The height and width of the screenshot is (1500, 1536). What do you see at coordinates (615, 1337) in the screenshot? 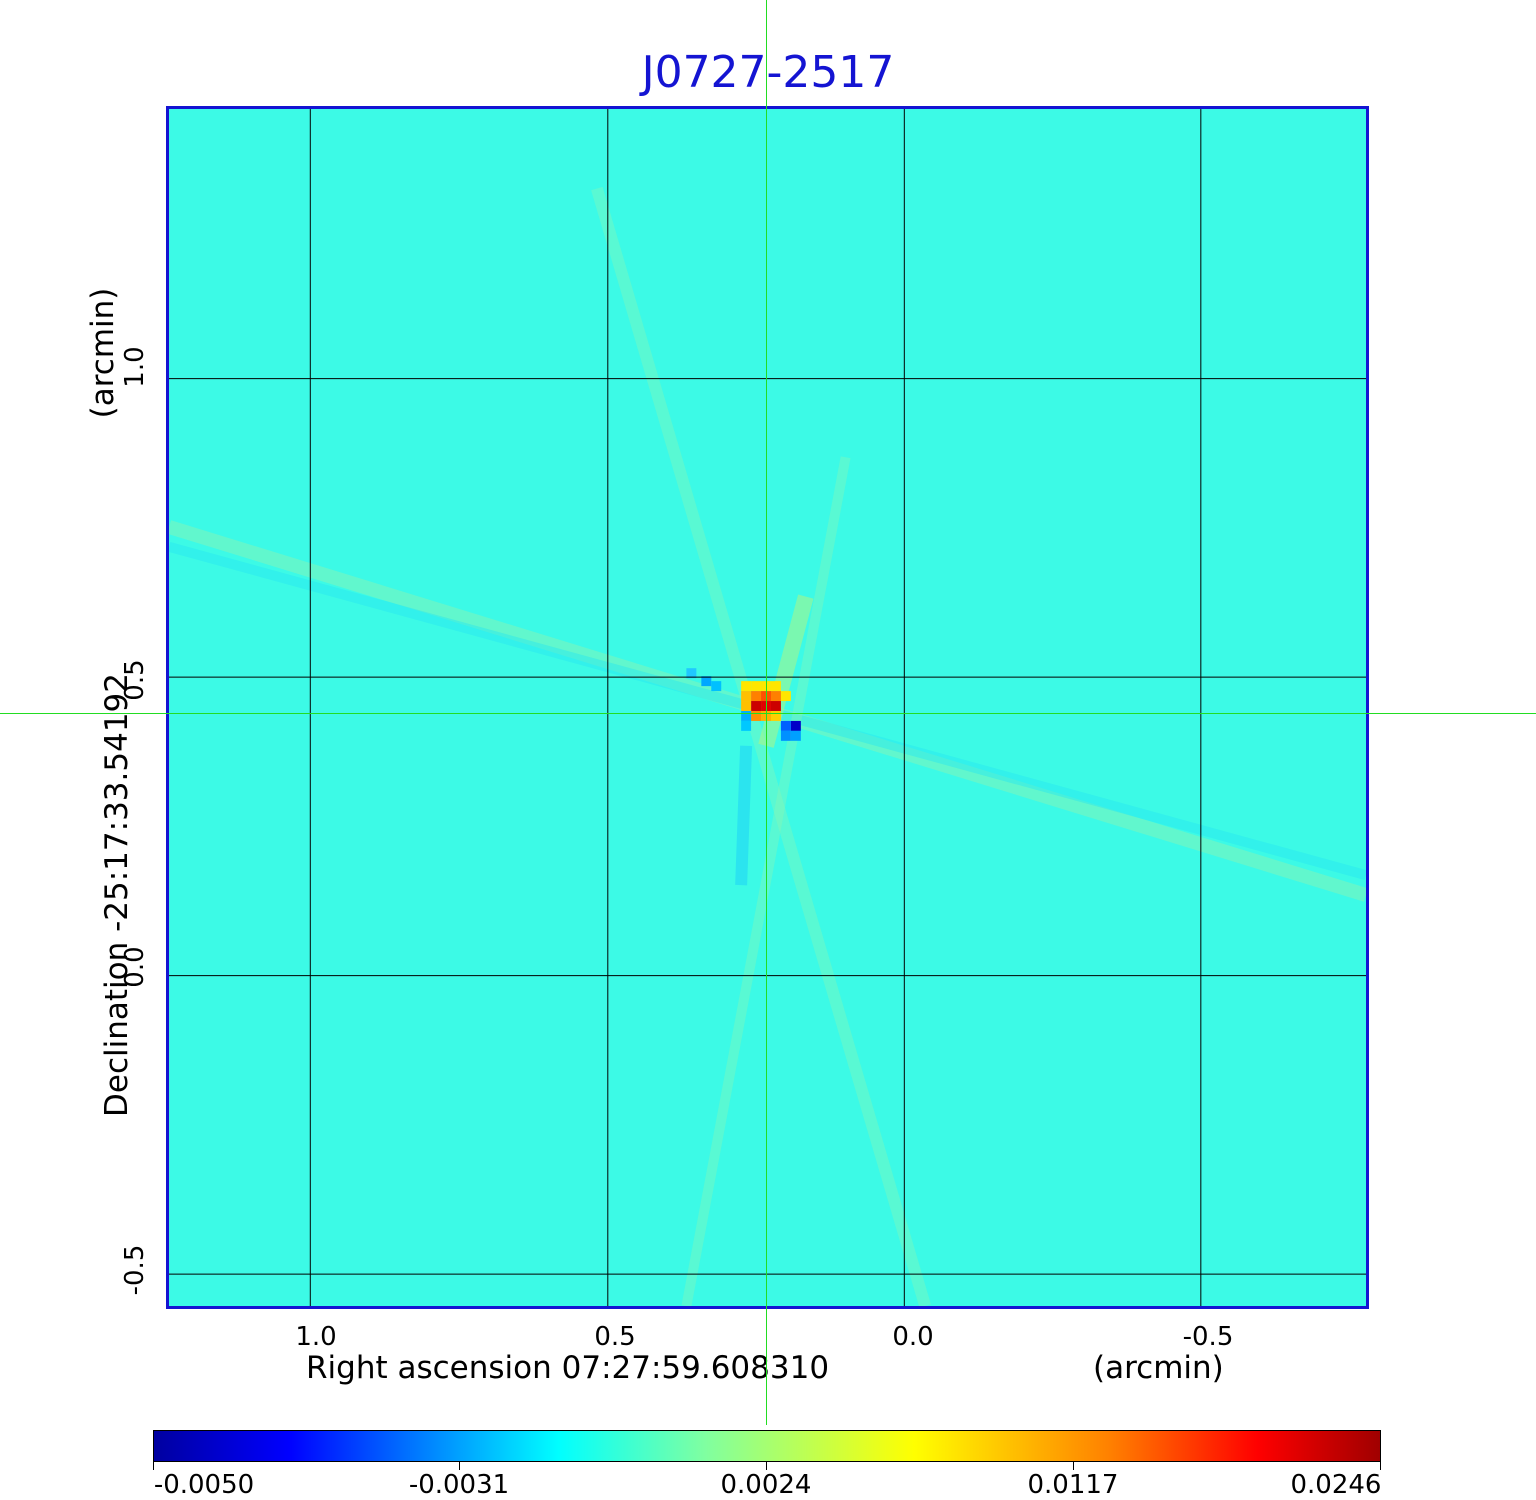
I see `x-tick-label: 0.5` at bounding box center [615, 1337].